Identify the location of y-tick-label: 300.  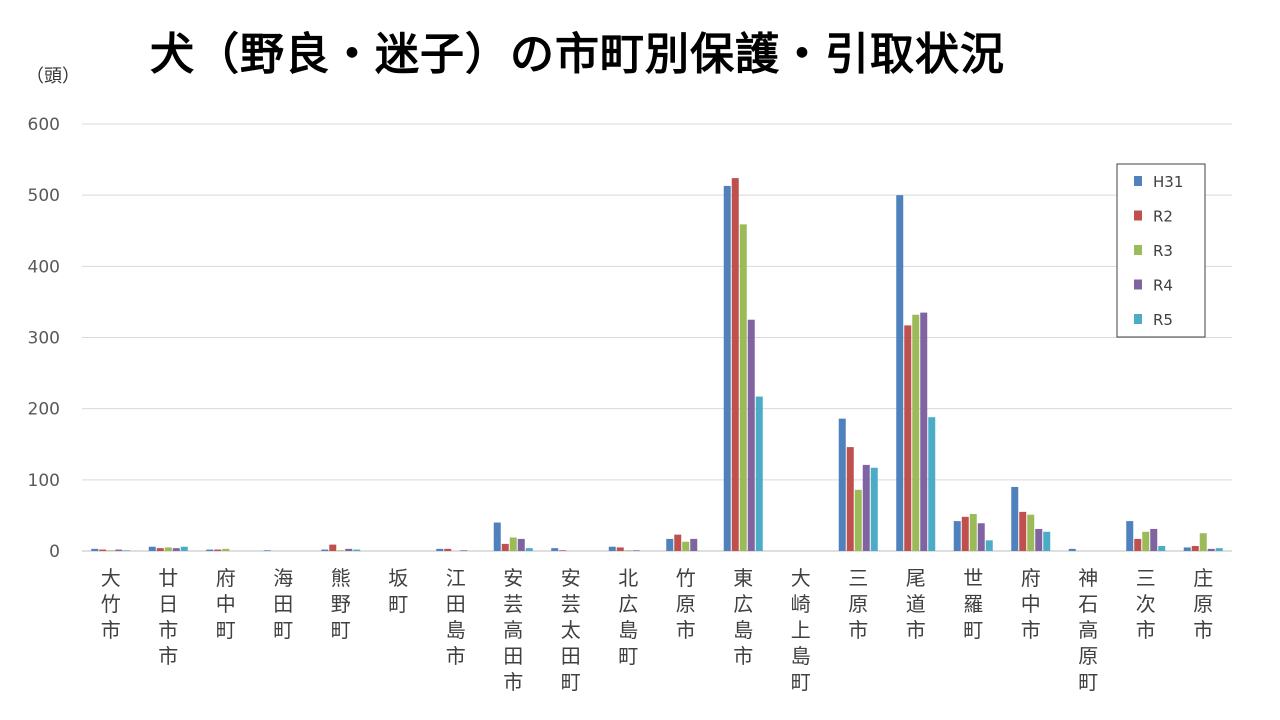
(44, 339).